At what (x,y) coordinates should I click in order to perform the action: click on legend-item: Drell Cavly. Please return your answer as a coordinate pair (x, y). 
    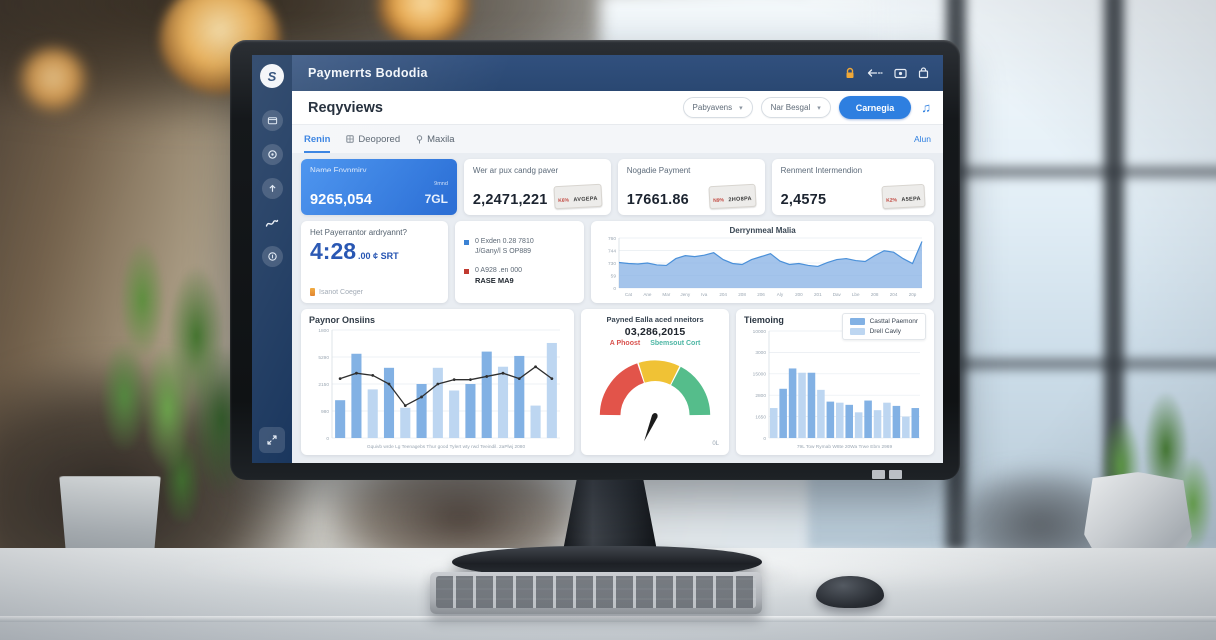
    Looking at the image, I should click on (883, 331).